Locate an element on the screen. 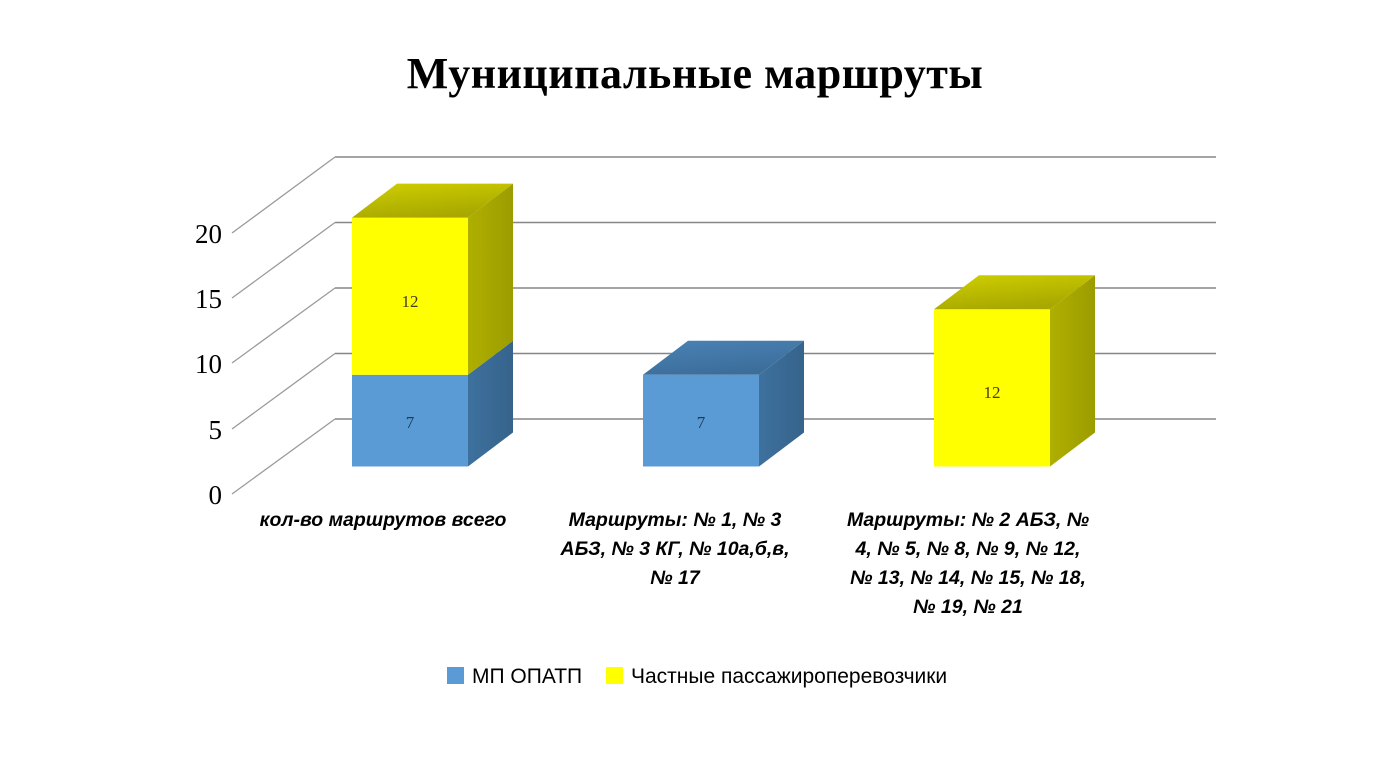 This screenshot has width=1390, height=771. y-tick-15: 15 is located at coordinates (208, 299).